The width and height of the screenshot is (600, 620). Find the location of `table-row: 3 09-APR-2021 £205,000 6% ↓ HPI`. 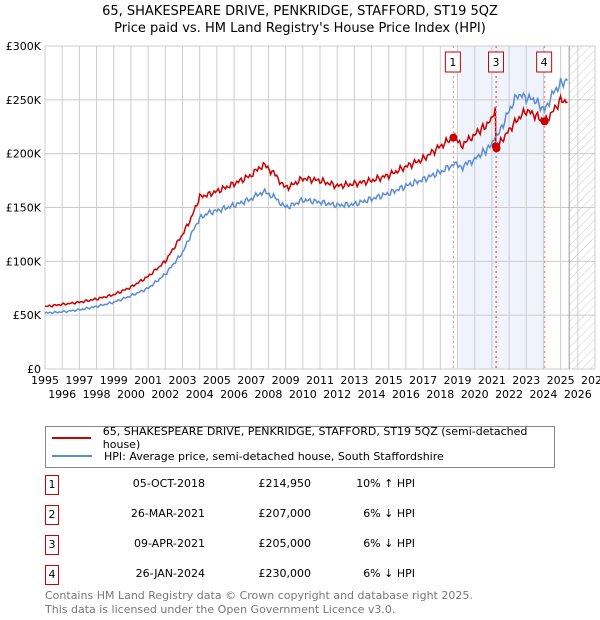

table-row: 3 09-APR-2021 £205,000 6% ↓ HPI is located at coordinates (295, 545).